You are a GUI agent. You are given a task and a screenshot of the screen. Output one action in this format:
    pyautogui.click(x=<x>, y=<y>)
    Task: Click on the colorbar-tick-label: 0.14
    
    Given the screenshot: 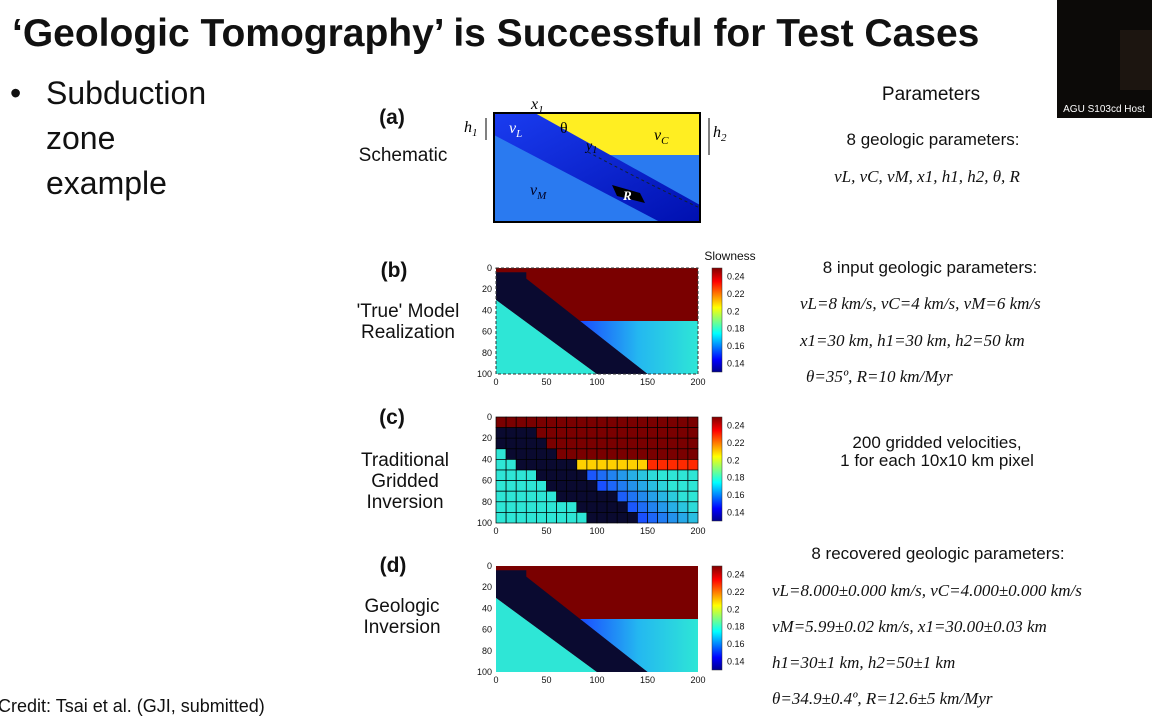 What is the action you would take?
    pyautogui.click(x=736, y=661)
    